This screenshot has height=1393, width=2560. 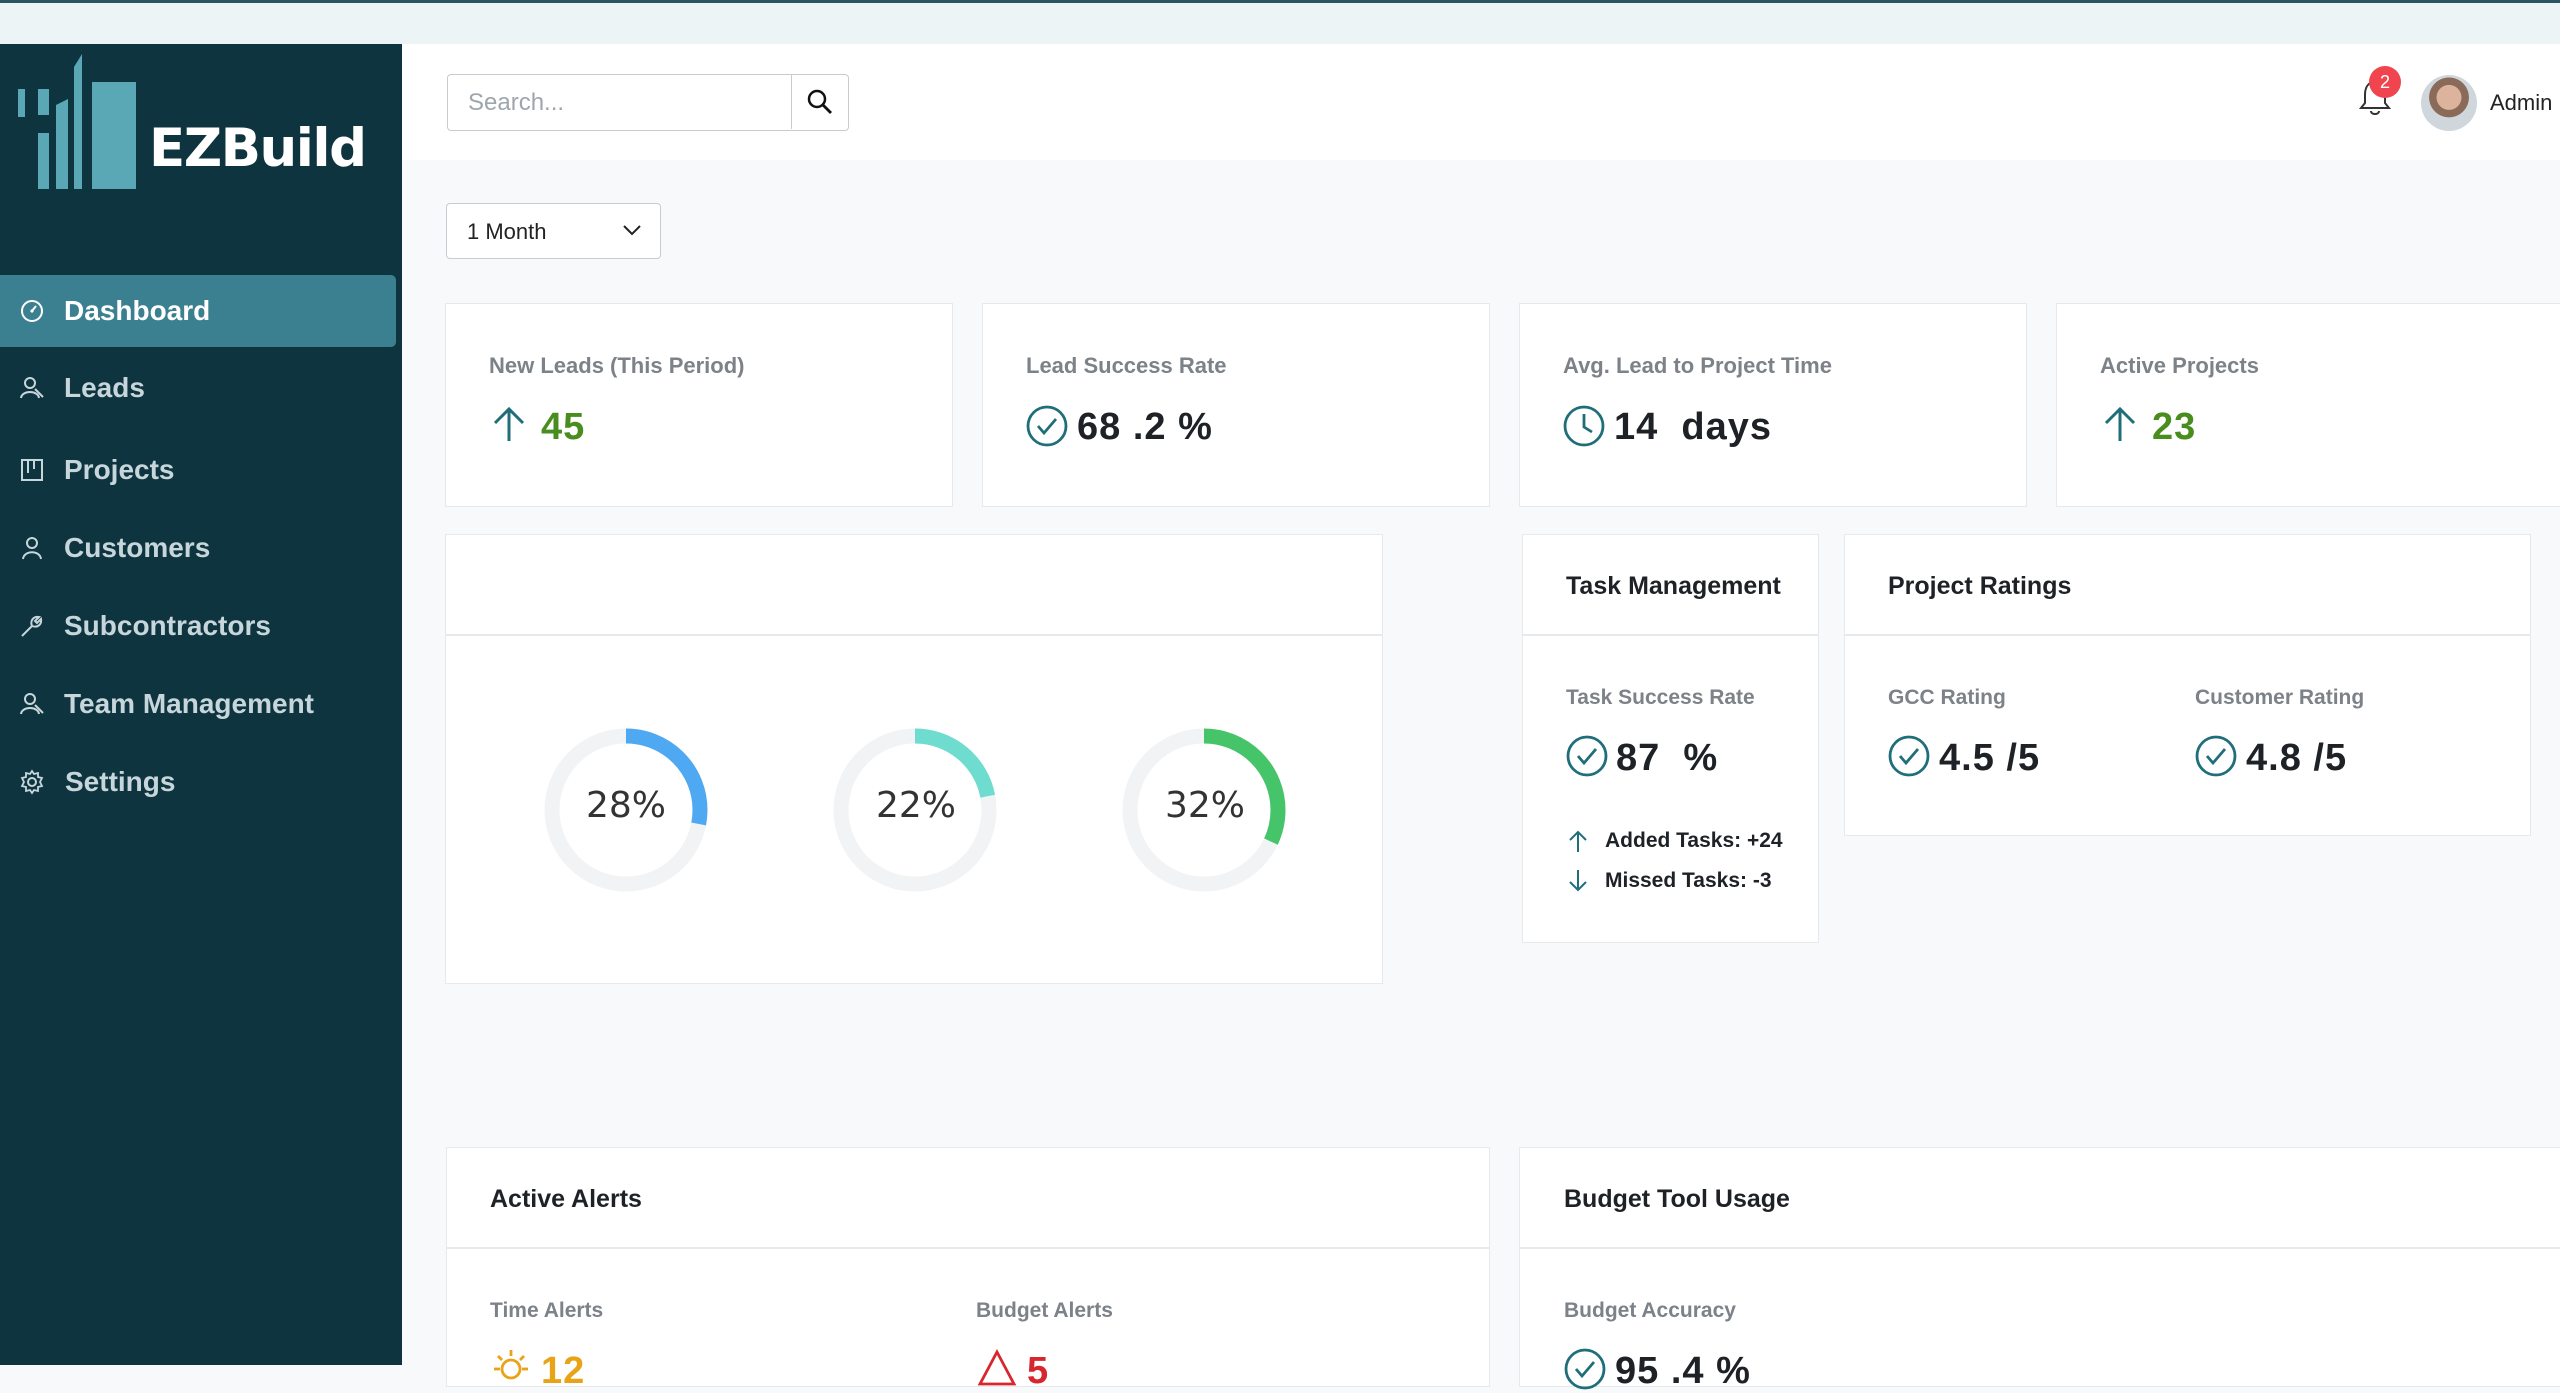 I want to click on card-title: Project Ratings, so click(x=1980, y=586).